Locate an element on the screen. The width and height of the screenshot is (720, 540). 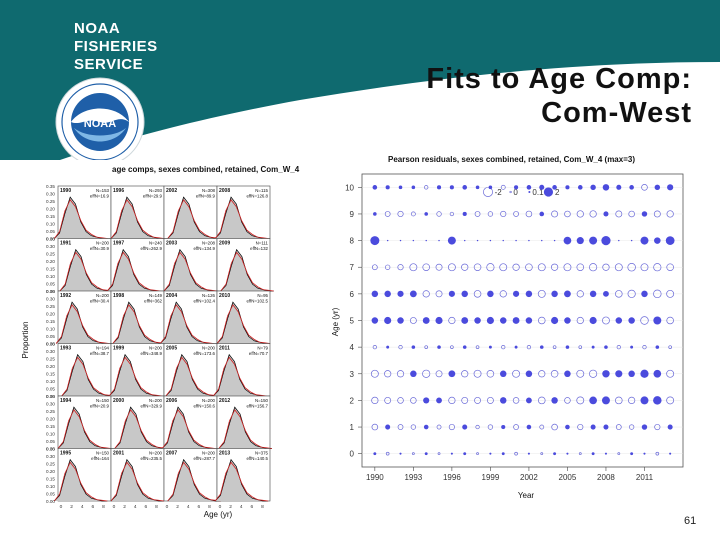
age-comp-x-tick-label: 0 is located at coordinates (114, 507).